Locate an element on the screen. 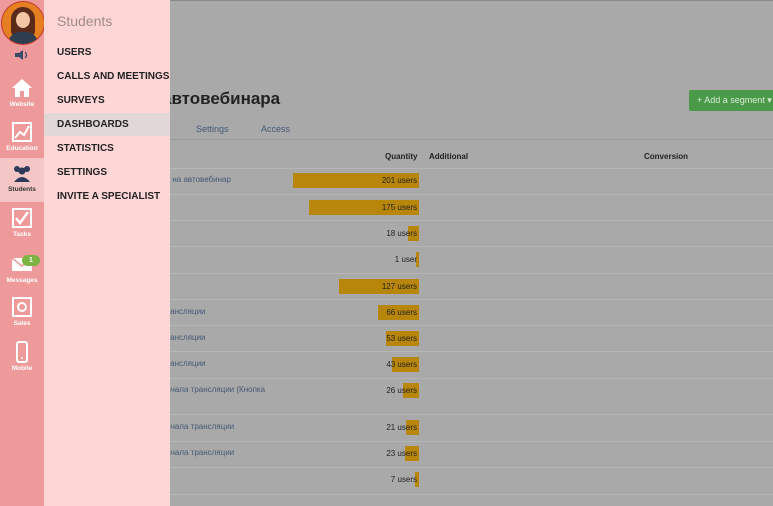  quantity-value: 127 users is located at coordinates (399, 286).